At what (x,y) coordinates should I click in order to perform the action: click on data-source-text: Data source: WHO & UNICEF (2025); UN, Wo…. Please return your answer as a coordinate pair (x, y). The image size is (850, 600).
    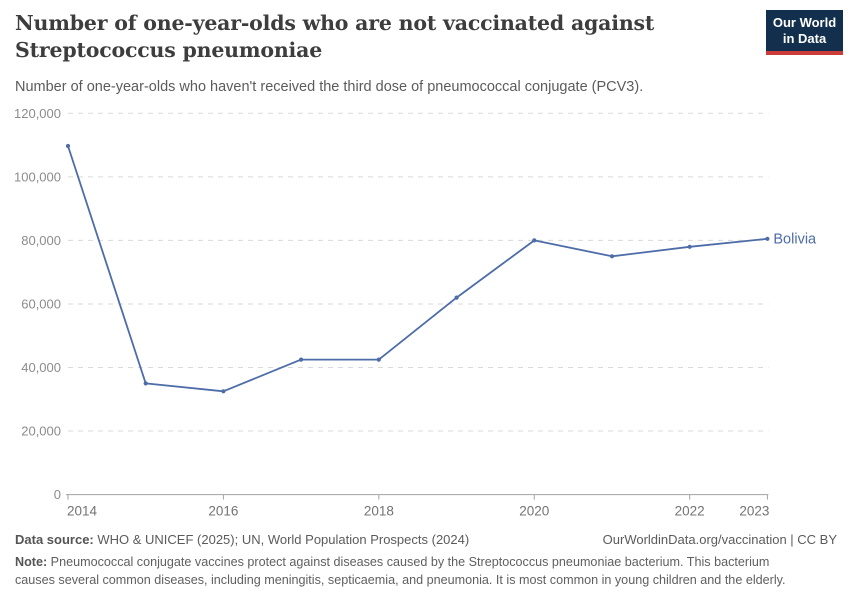
    Looking at the image, I should click on (242, 539).